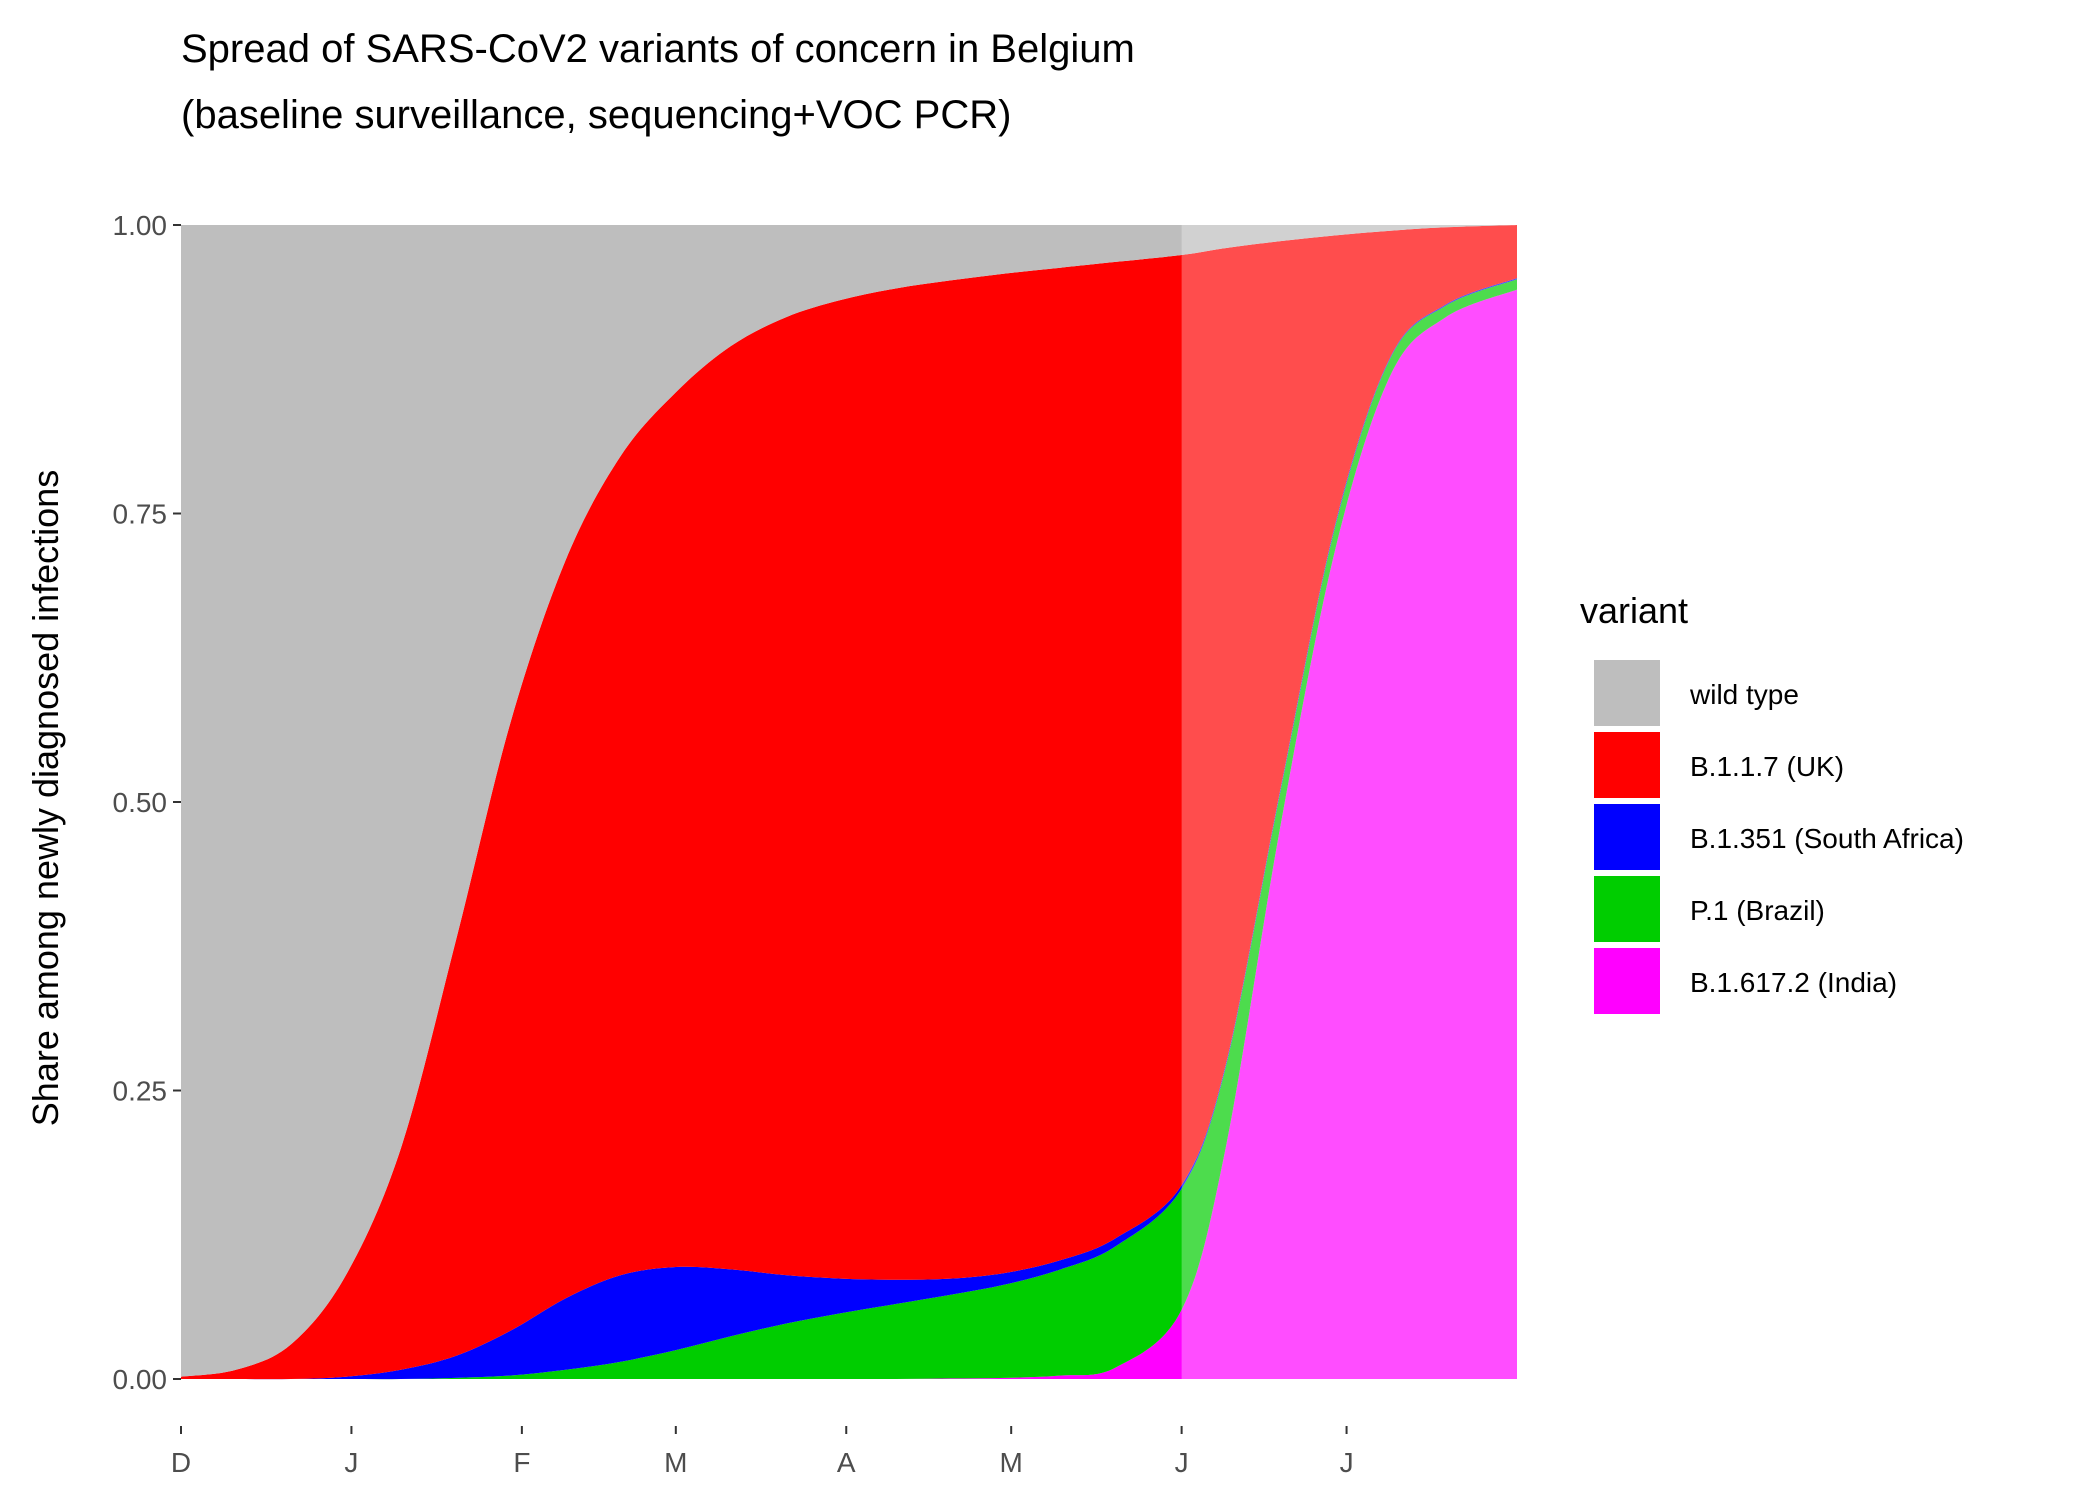  Describe the element at coordinates (521, 1462) in the screenshot. I see `x-tick-label: F` at that location.